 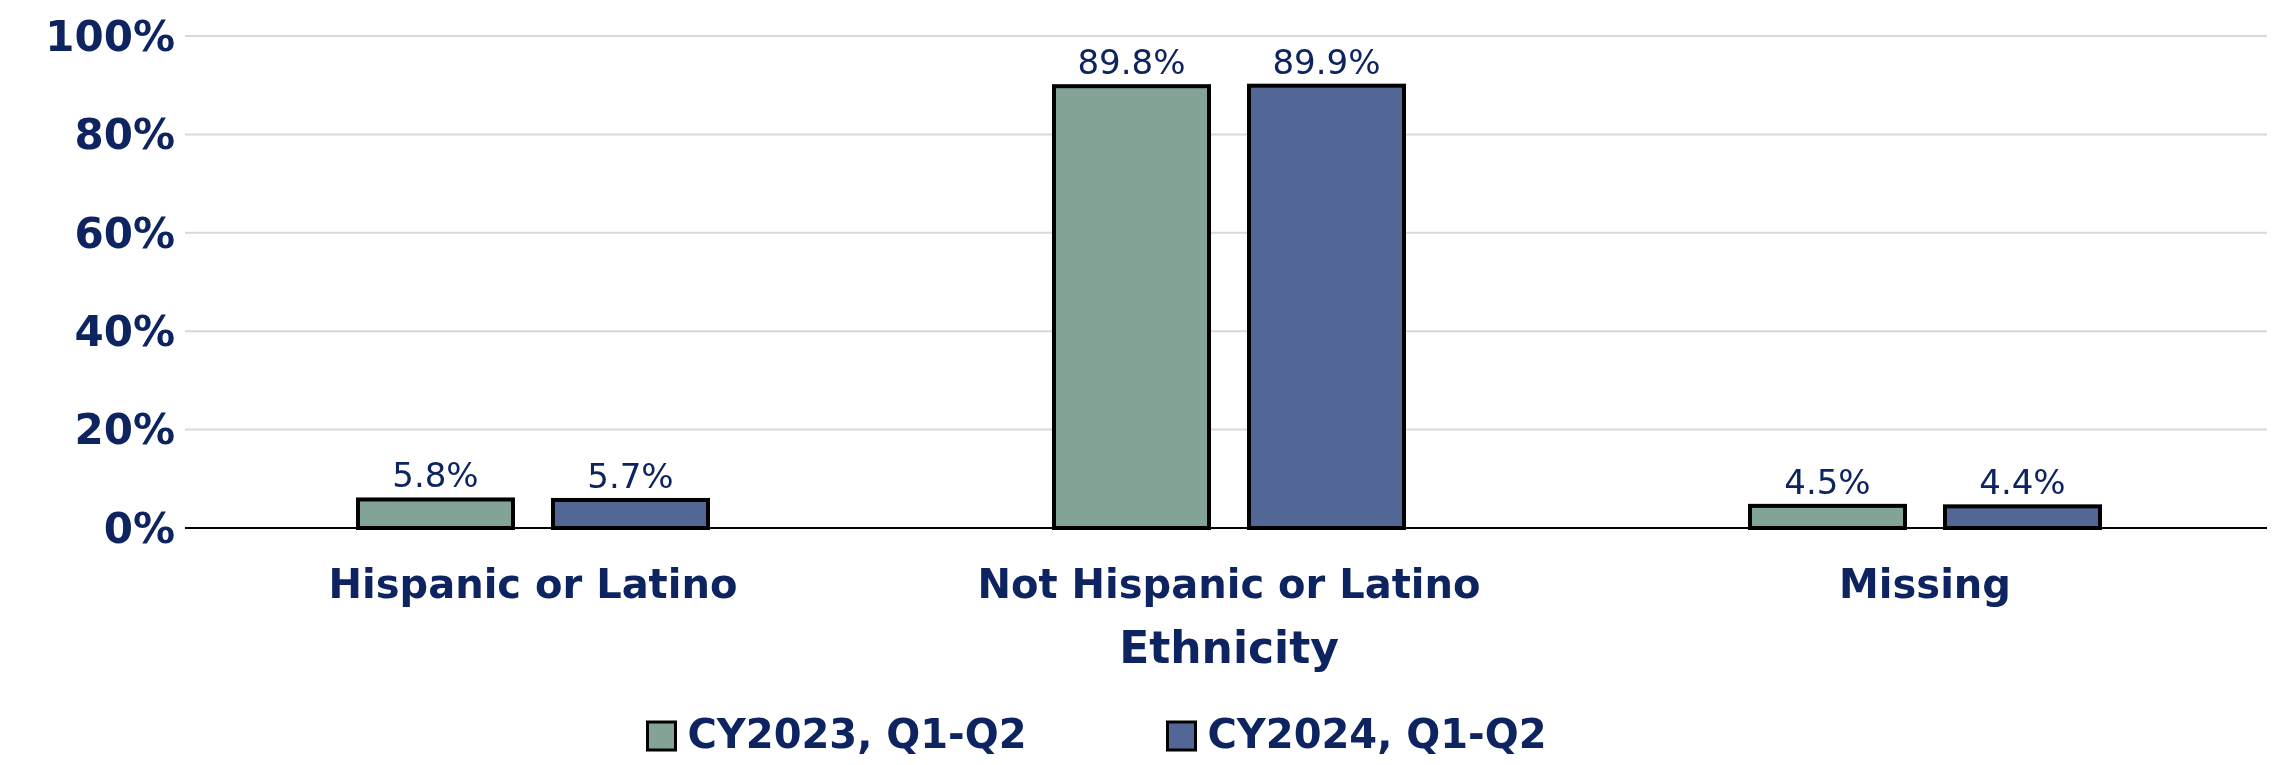 I want to click on x-tick-label: Not Hispanic or Latino, so click(x=1229, y=584).